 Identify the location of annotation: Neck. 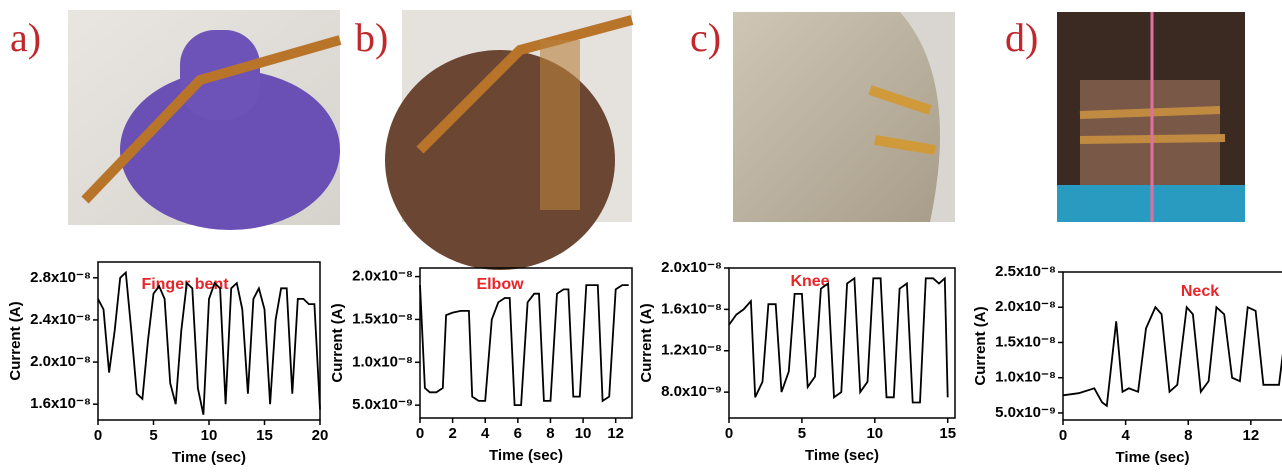
(1200, 291).